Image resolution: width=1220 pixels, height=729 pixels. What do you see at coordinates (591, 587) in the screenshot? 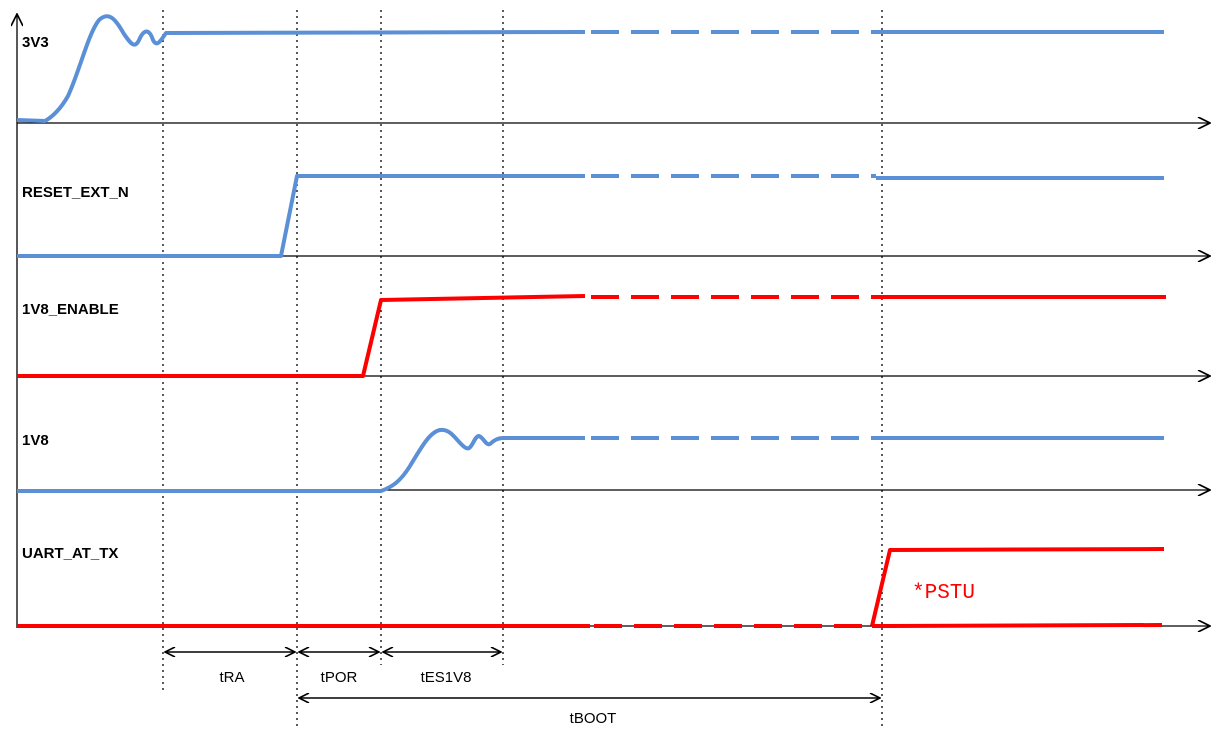
I see `trace-uart-at-tx` at bounding box center [591, 587].